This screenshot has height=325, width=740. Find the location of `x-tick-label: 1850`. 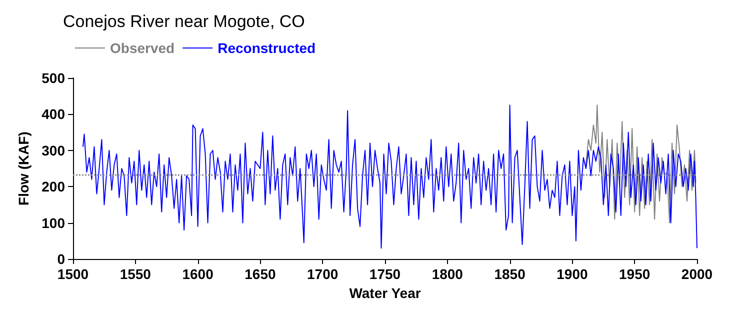

x-tick-label: 1850 is located at coordinates (510, 274).